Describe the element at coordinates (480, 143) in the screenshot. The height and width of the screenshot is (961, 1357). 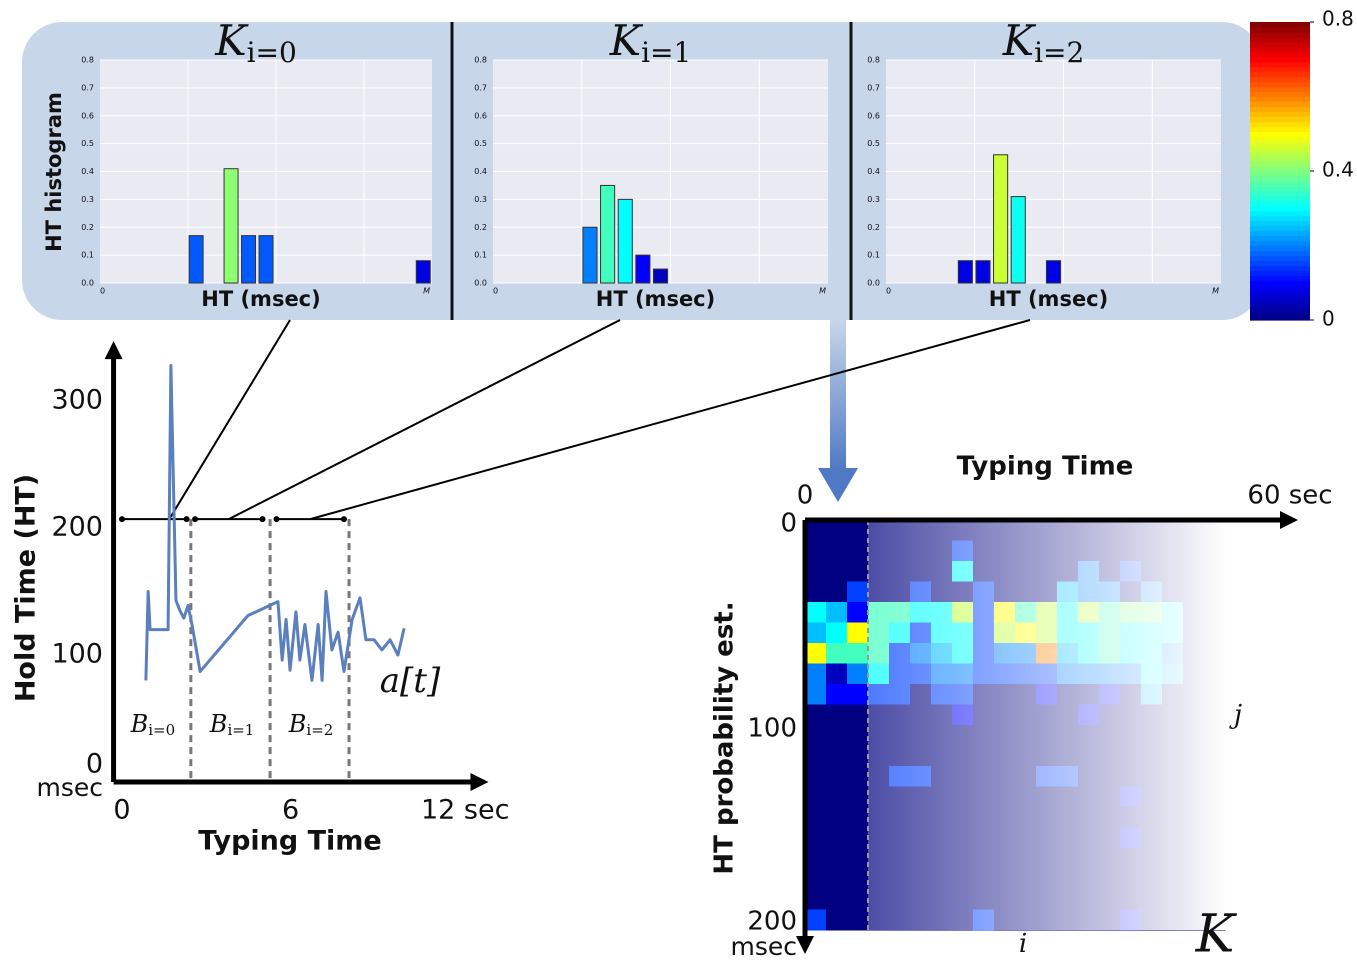
I see `y-tick-label: 0.5` at that location.